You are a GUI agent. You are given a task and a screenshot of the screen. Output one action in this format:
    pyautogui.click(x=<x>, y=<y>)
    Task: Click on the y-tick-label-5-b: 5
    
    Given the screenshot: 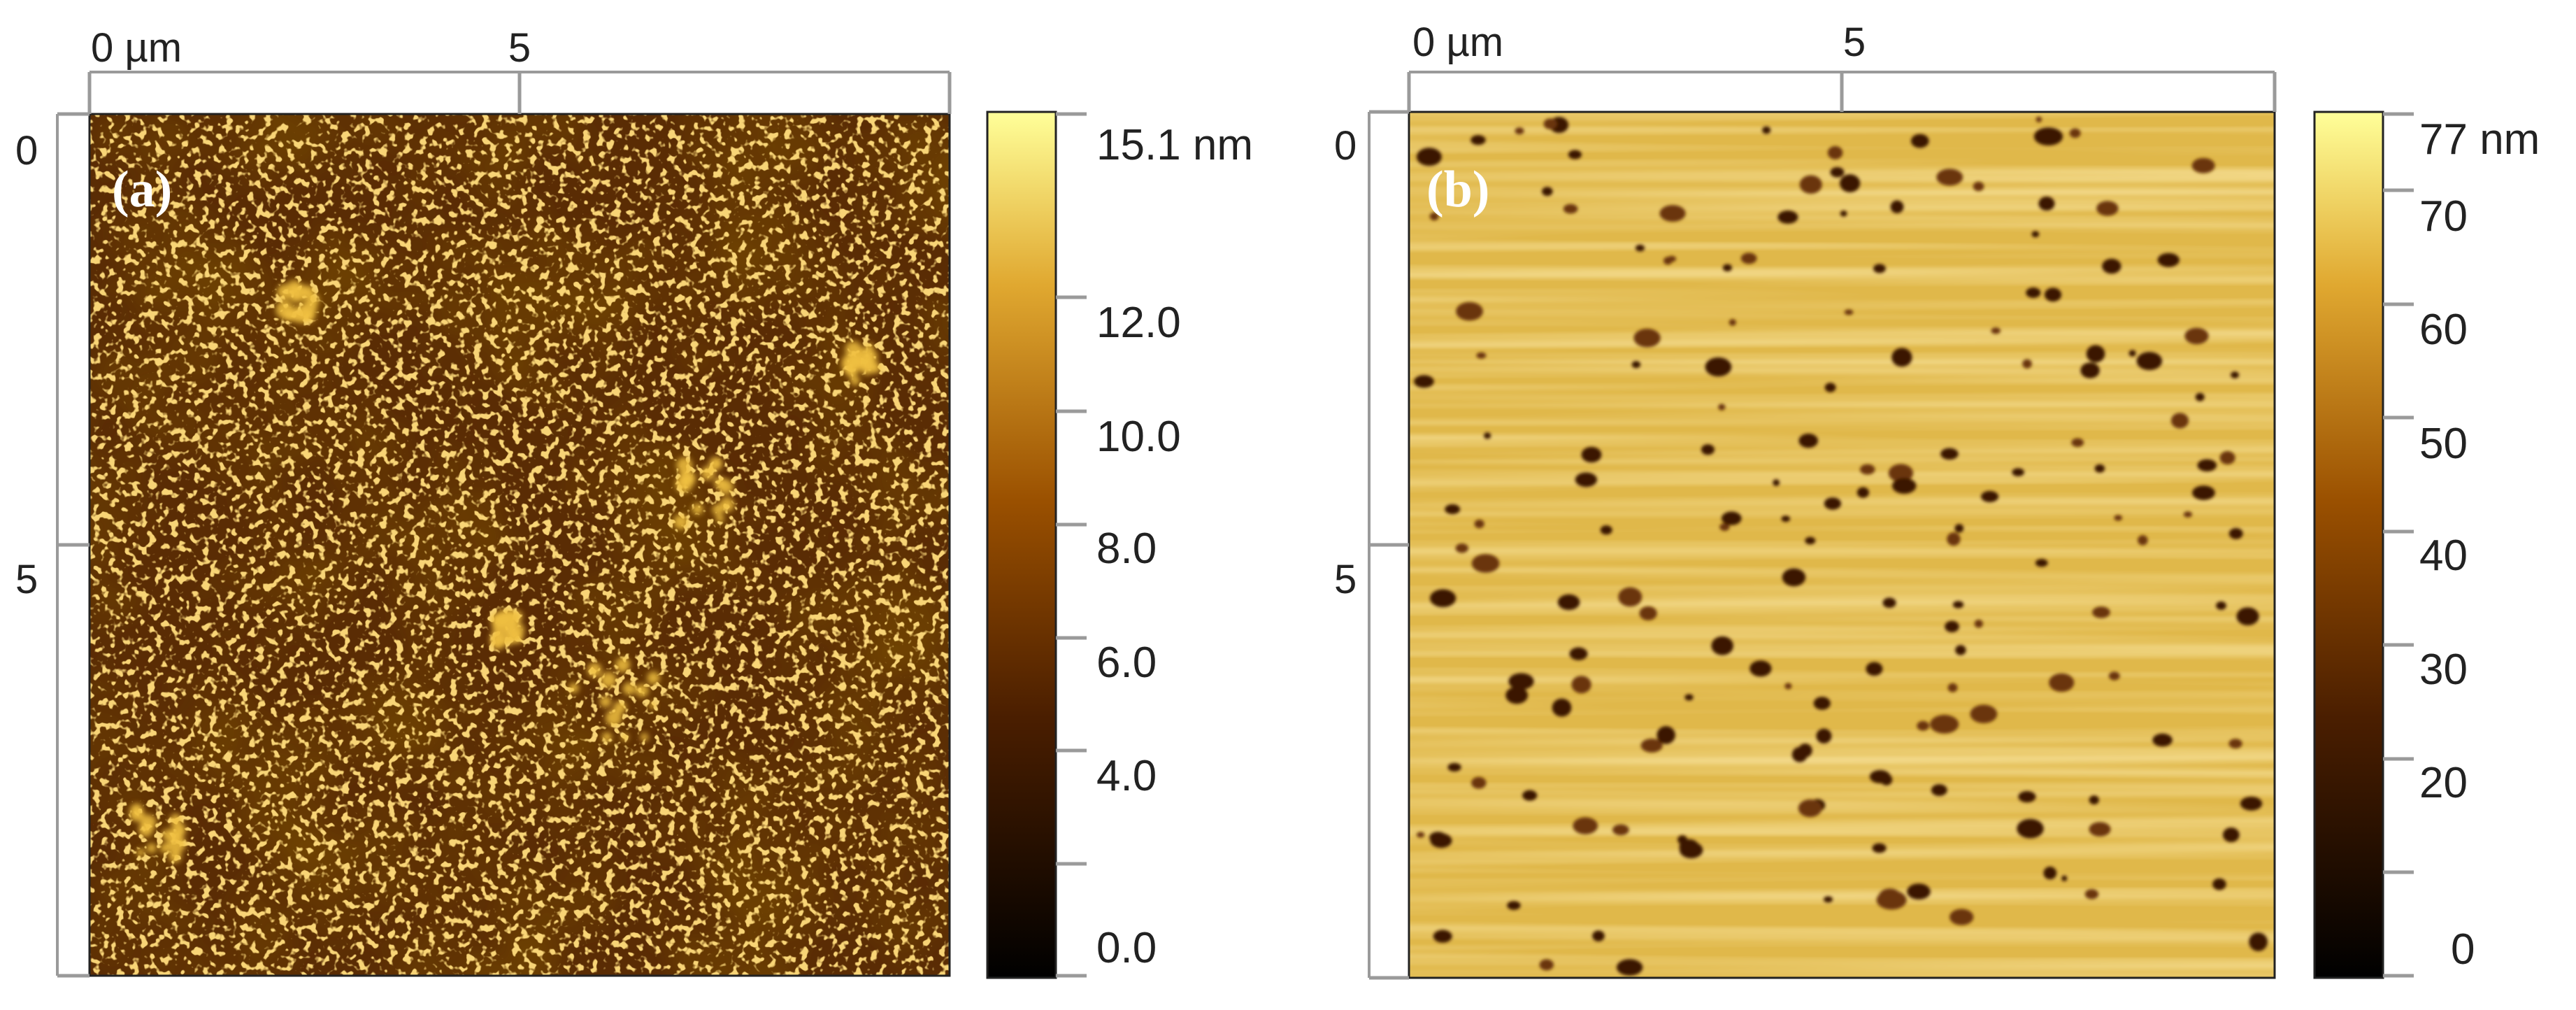 What is the action you would take?
    pyautogui.click(x=1345, y=579)
    